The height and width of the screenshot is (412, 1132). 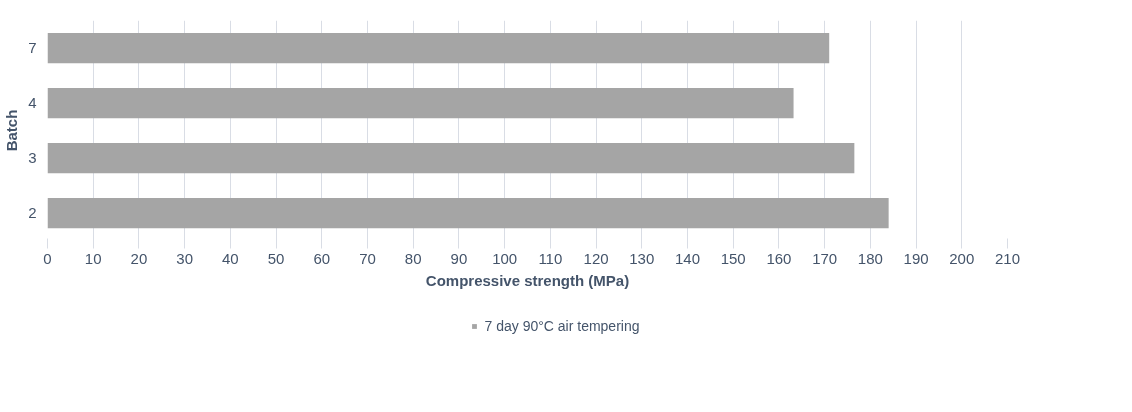 I want to click on y-tick-label: 2, so click(x=32, y=212).